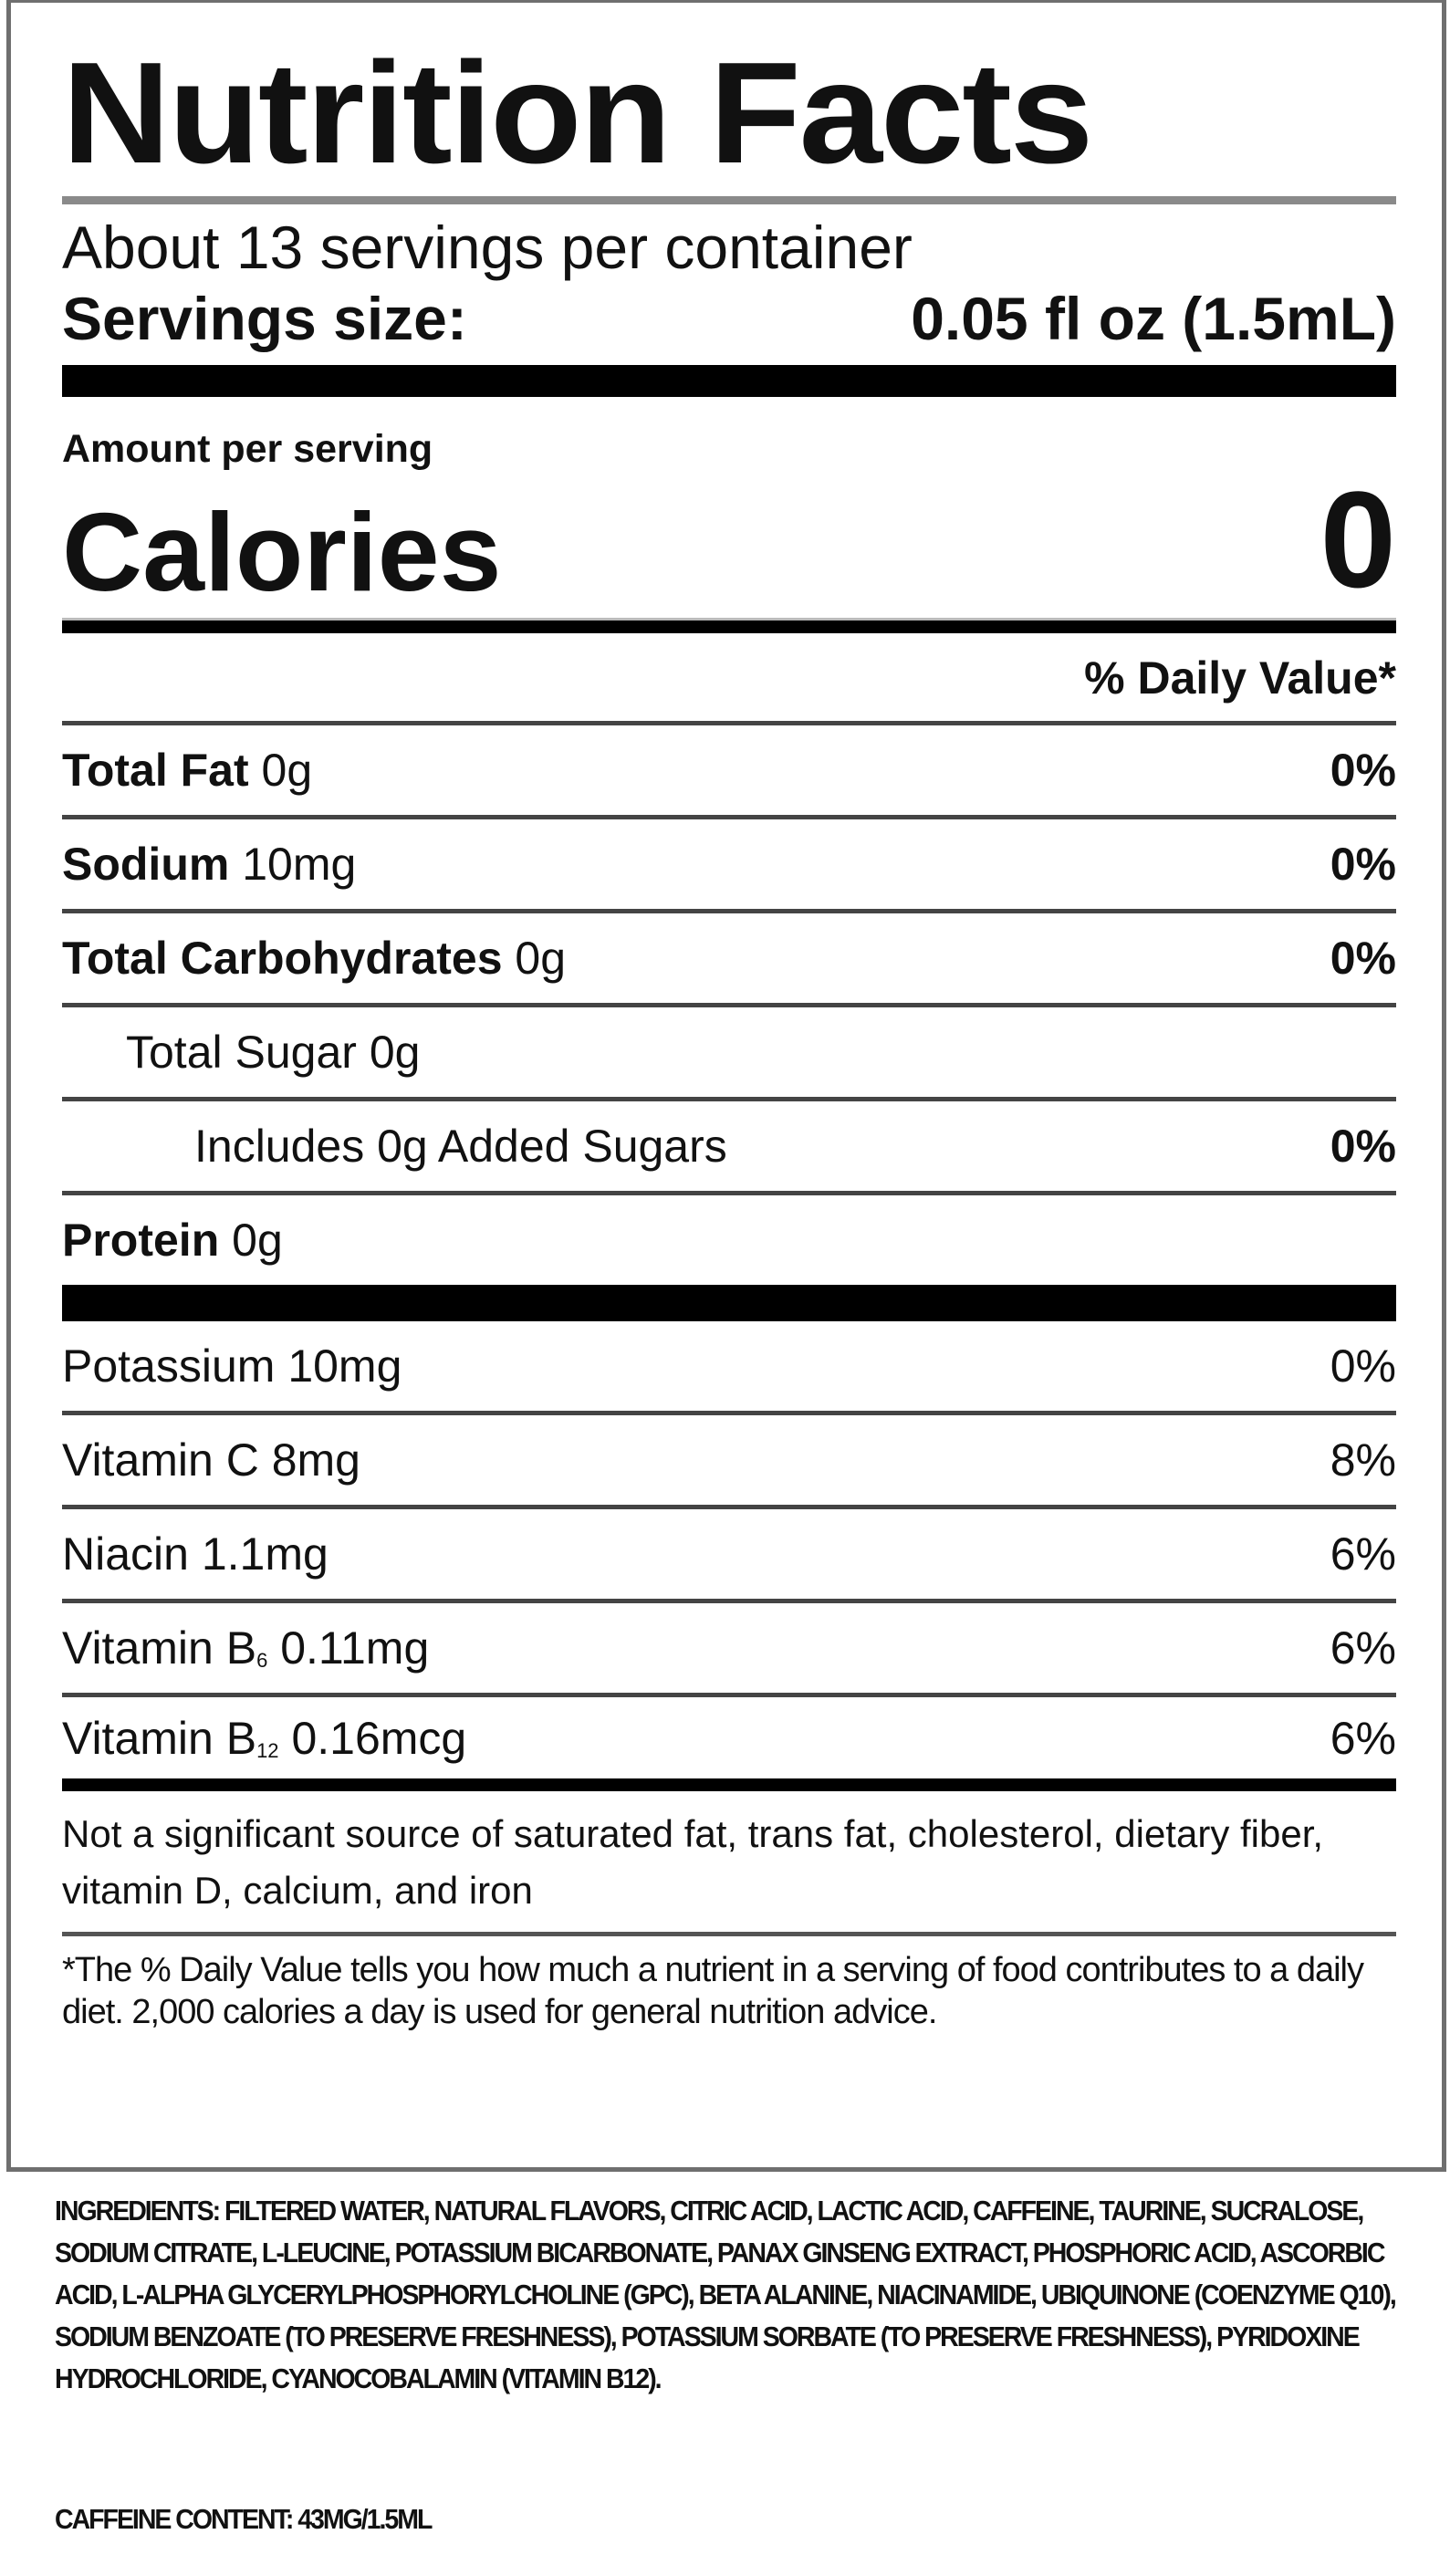 This screenshot has height=2576, width=1450. Describe the element at coordinates (729, 627) in the screenshot. I see `divider-medium` at that location.